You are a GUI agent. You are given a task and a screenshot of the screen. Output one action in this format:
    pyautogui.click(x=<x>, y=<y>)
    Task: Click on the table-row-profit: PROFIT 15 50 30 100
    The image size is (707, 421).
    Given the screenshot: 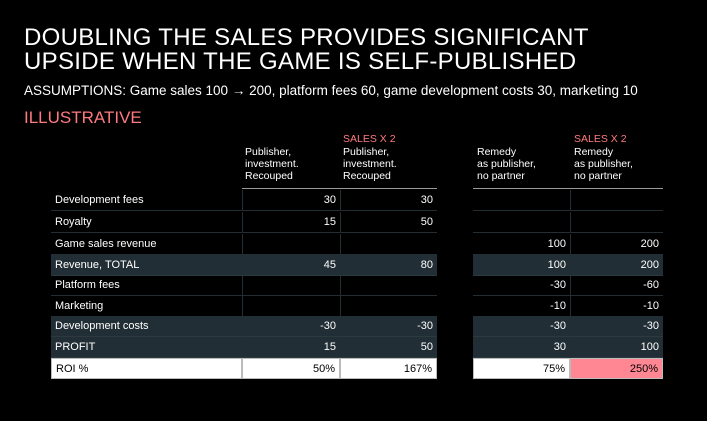 What is the action you would take?
    pyautogui.click(x=357, y=347)
    